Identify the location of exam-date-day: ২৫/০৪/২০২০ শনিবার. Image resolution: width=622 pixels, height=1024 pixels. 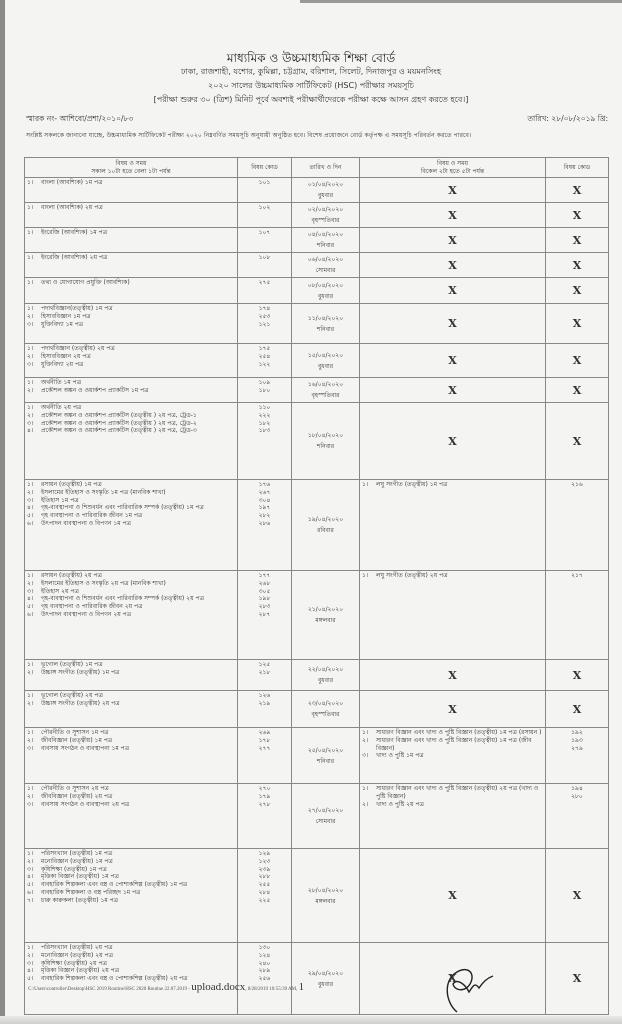
(325, 755).